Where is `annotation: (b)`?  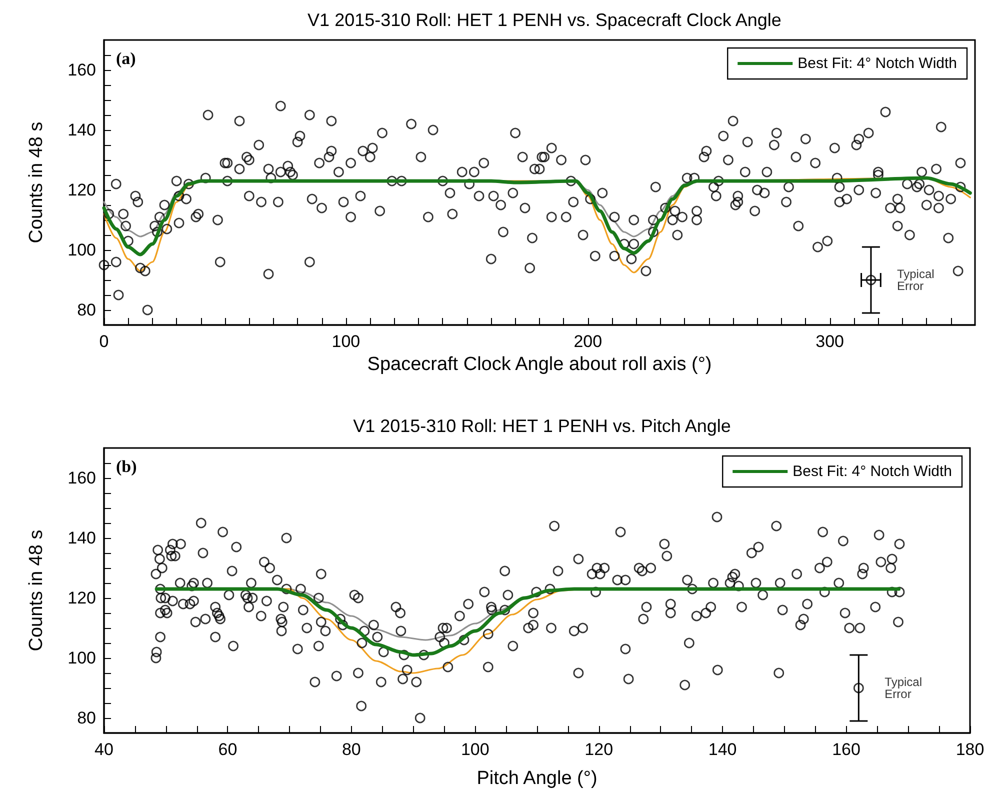
annotation: (b) is located at coordinates (126, 466).